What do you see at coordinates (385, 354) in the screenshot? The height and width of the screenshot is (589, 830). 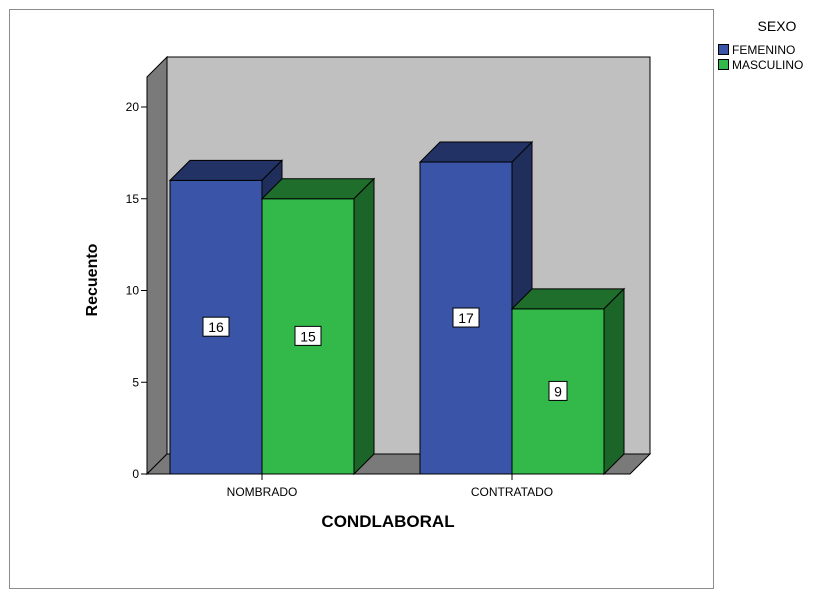 I see `data-labels: 16 15 17 9` at bounding box center [385, 354].